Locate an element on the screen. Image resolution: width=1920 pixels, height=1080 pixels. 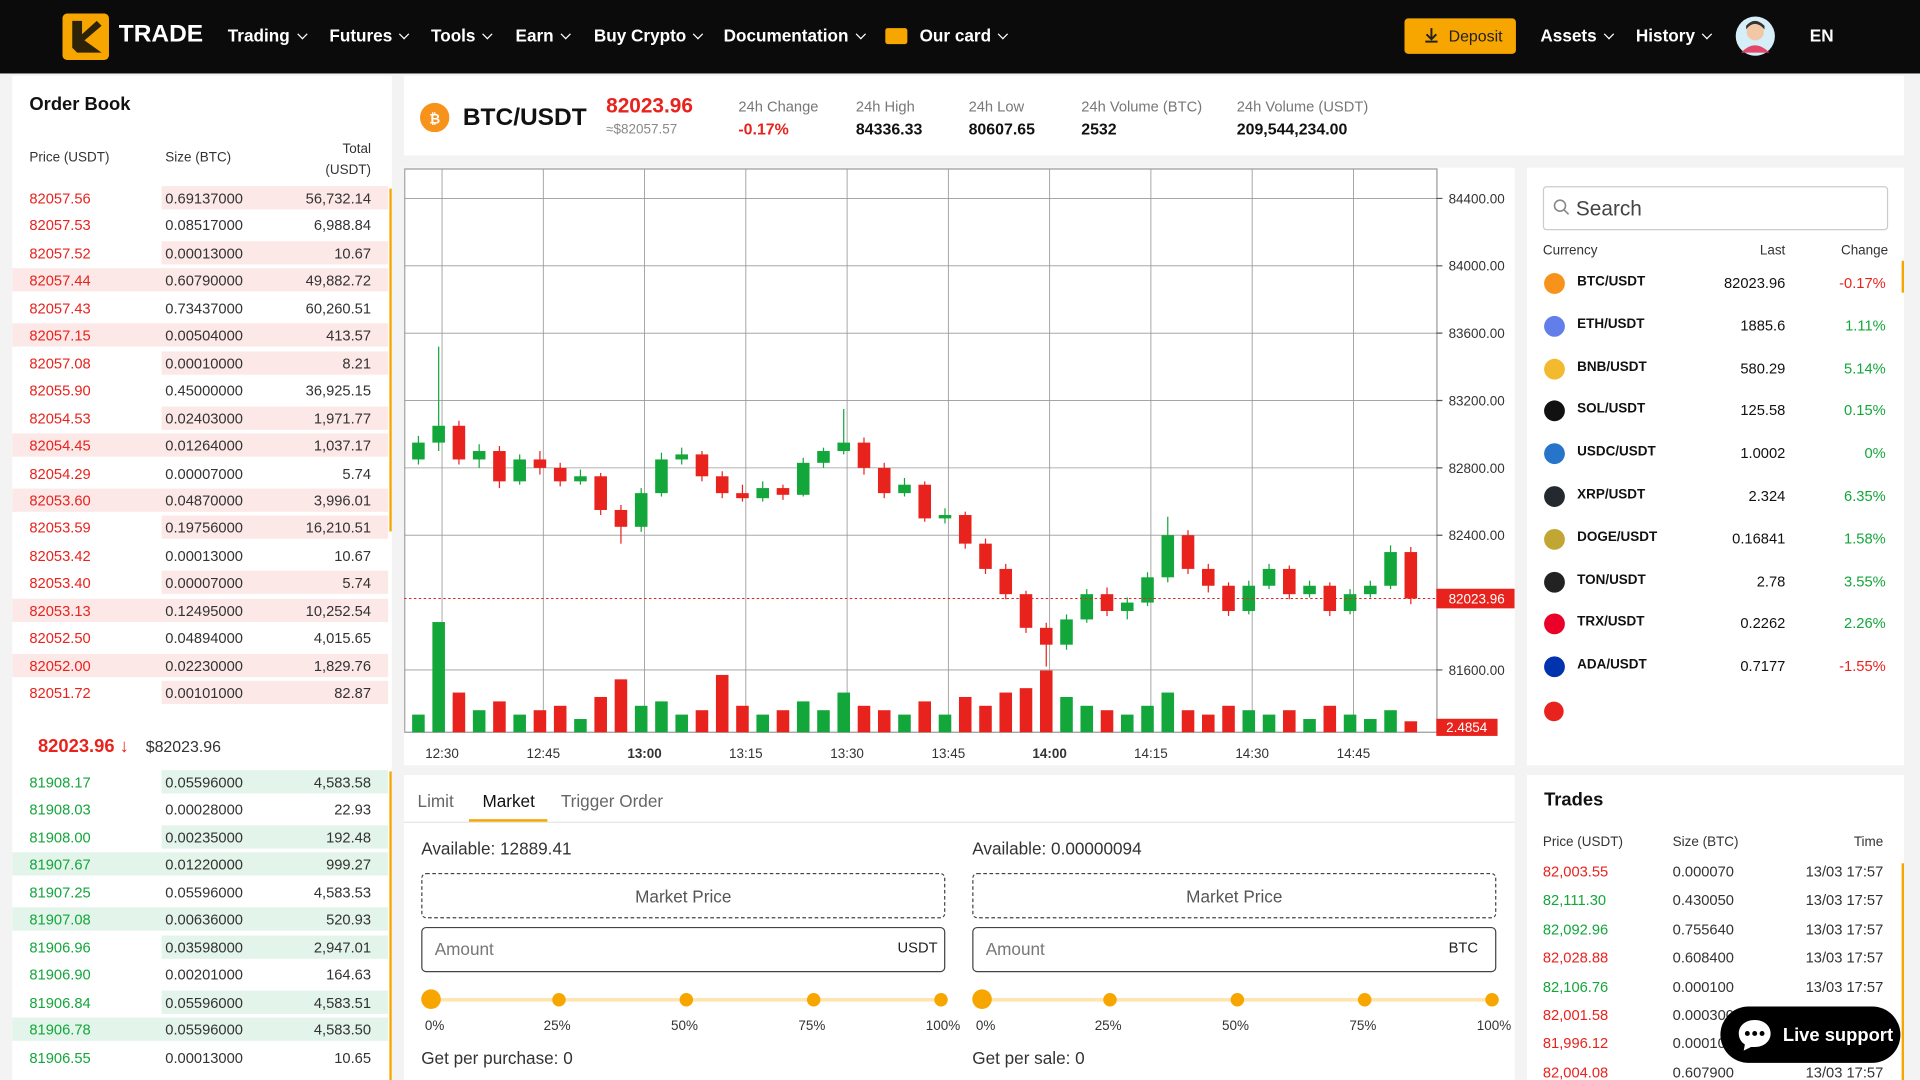
price: 82054.53 is located at coordinates (60, 418).